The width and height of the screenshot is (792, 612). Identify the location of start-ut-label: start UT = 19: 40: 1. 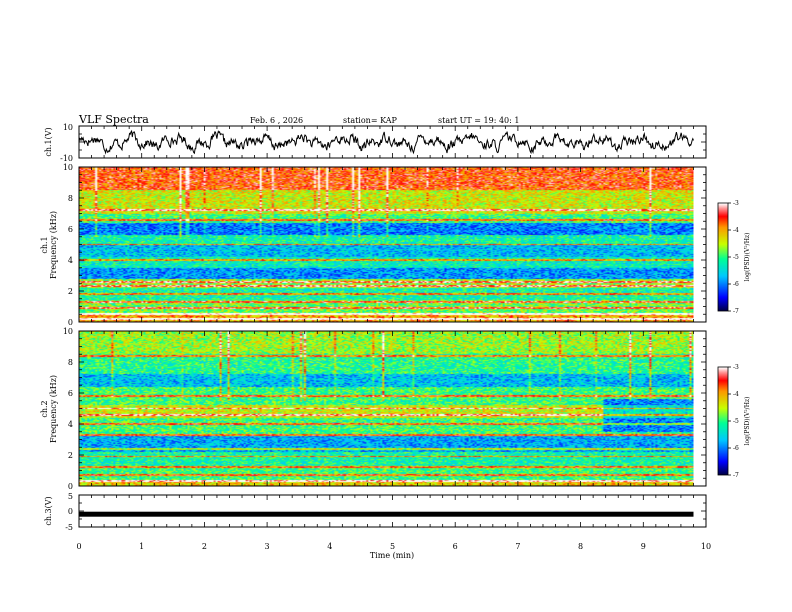
(478, 120).